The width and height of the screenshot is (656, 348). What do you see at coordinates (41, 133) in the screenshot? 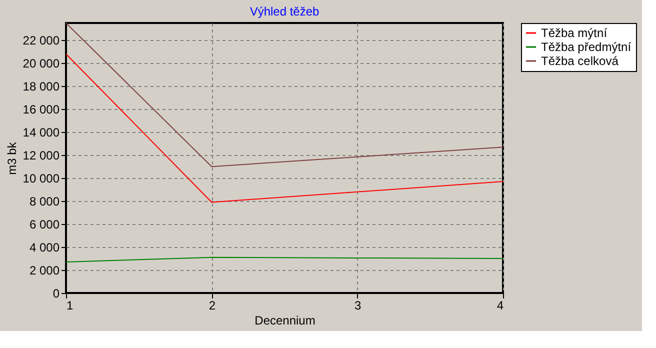
I see `y-tick-label: 14 000` at bounding box center [41, 133].